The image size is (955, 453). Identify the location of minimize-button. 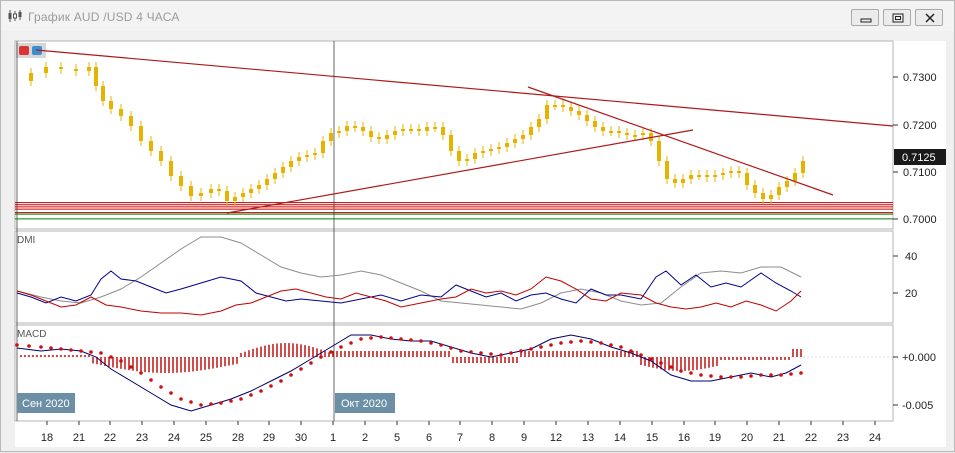
(865, 17).